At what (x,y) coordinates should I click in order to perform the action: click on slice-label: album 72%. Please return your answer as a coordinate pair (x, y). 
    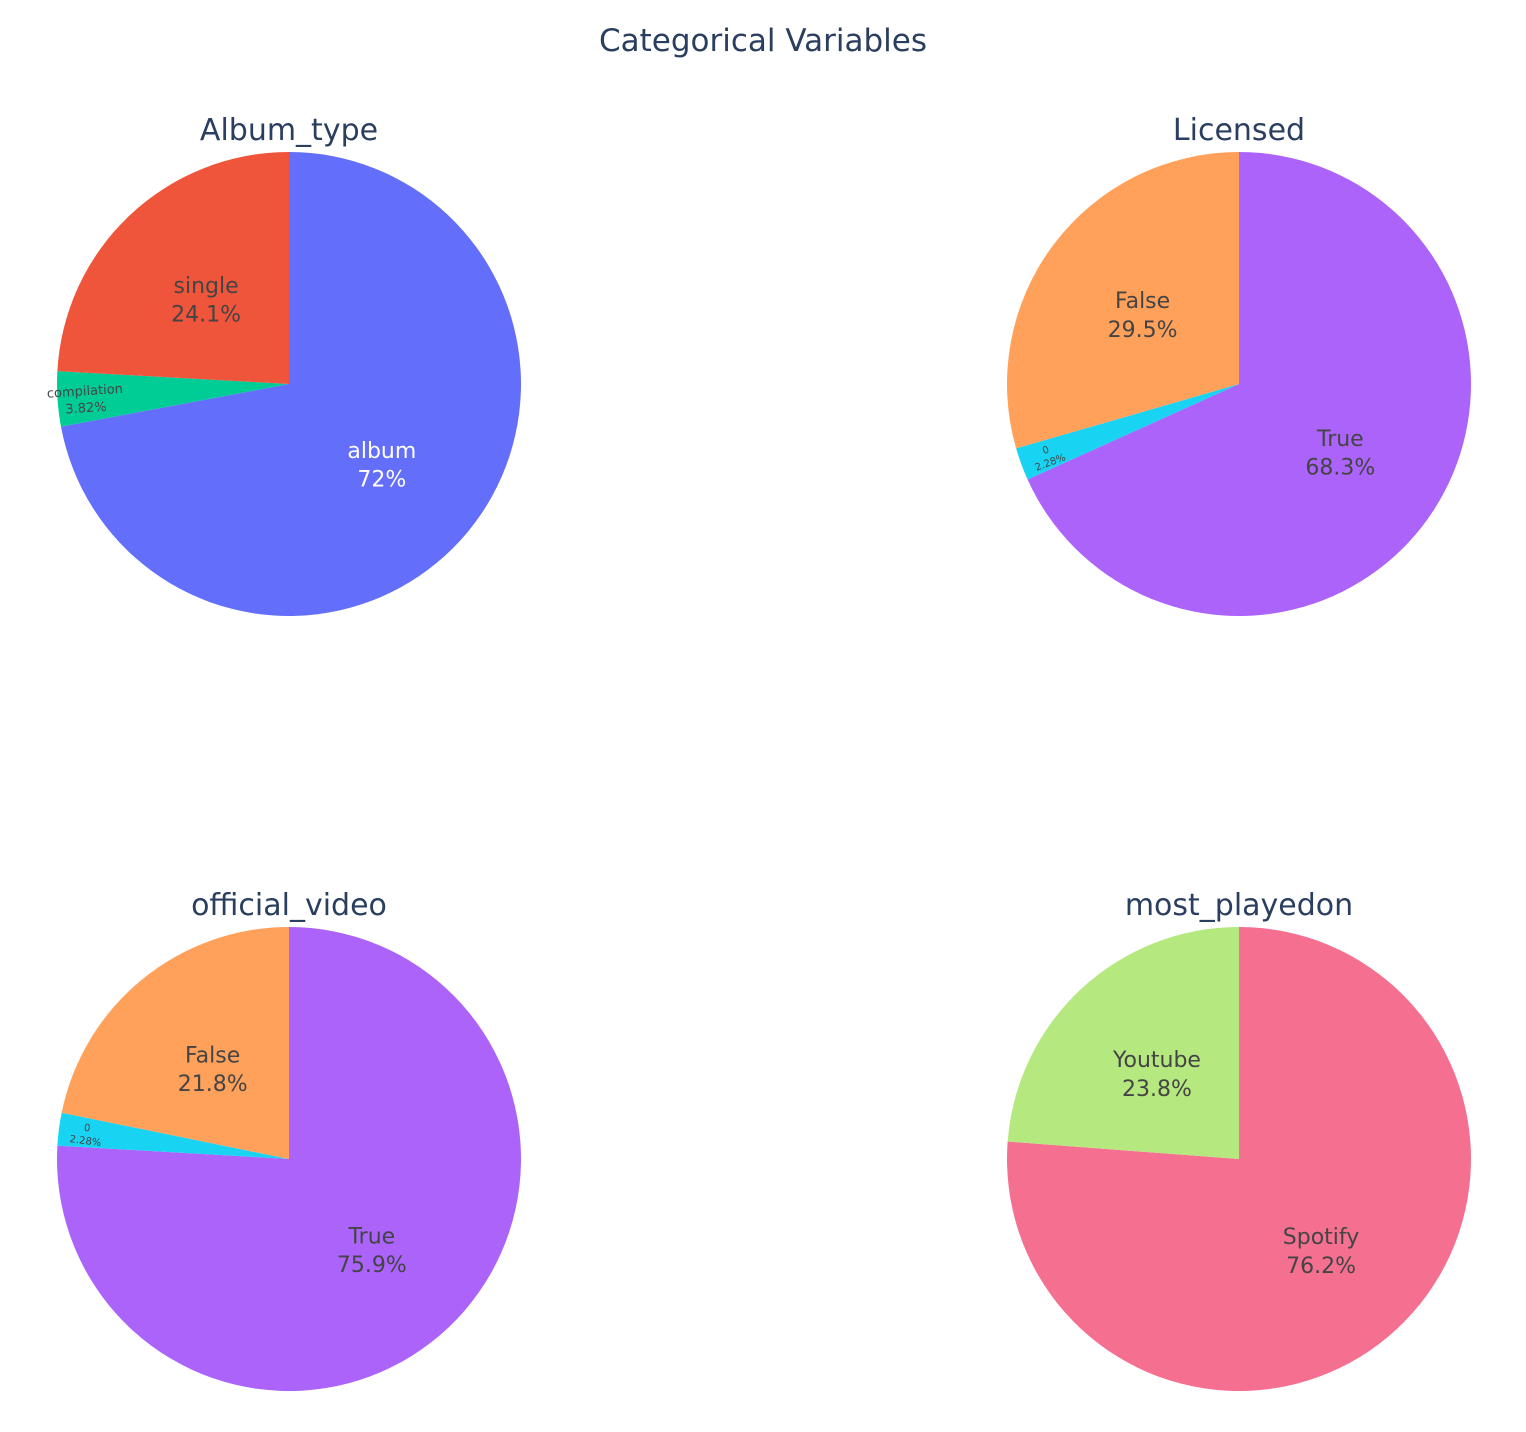
    Looking at the image, I should click on (381, 466).